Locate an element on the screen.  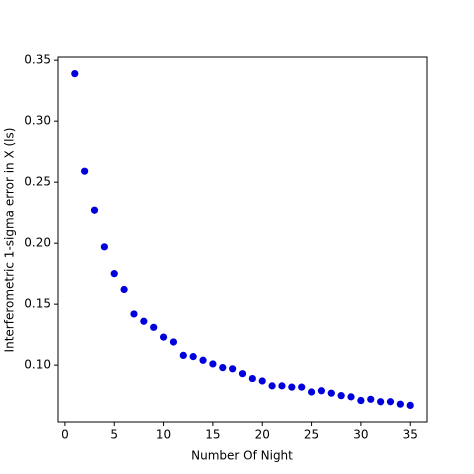
x-tick-label: 5 is located at coordinates (114, 435).